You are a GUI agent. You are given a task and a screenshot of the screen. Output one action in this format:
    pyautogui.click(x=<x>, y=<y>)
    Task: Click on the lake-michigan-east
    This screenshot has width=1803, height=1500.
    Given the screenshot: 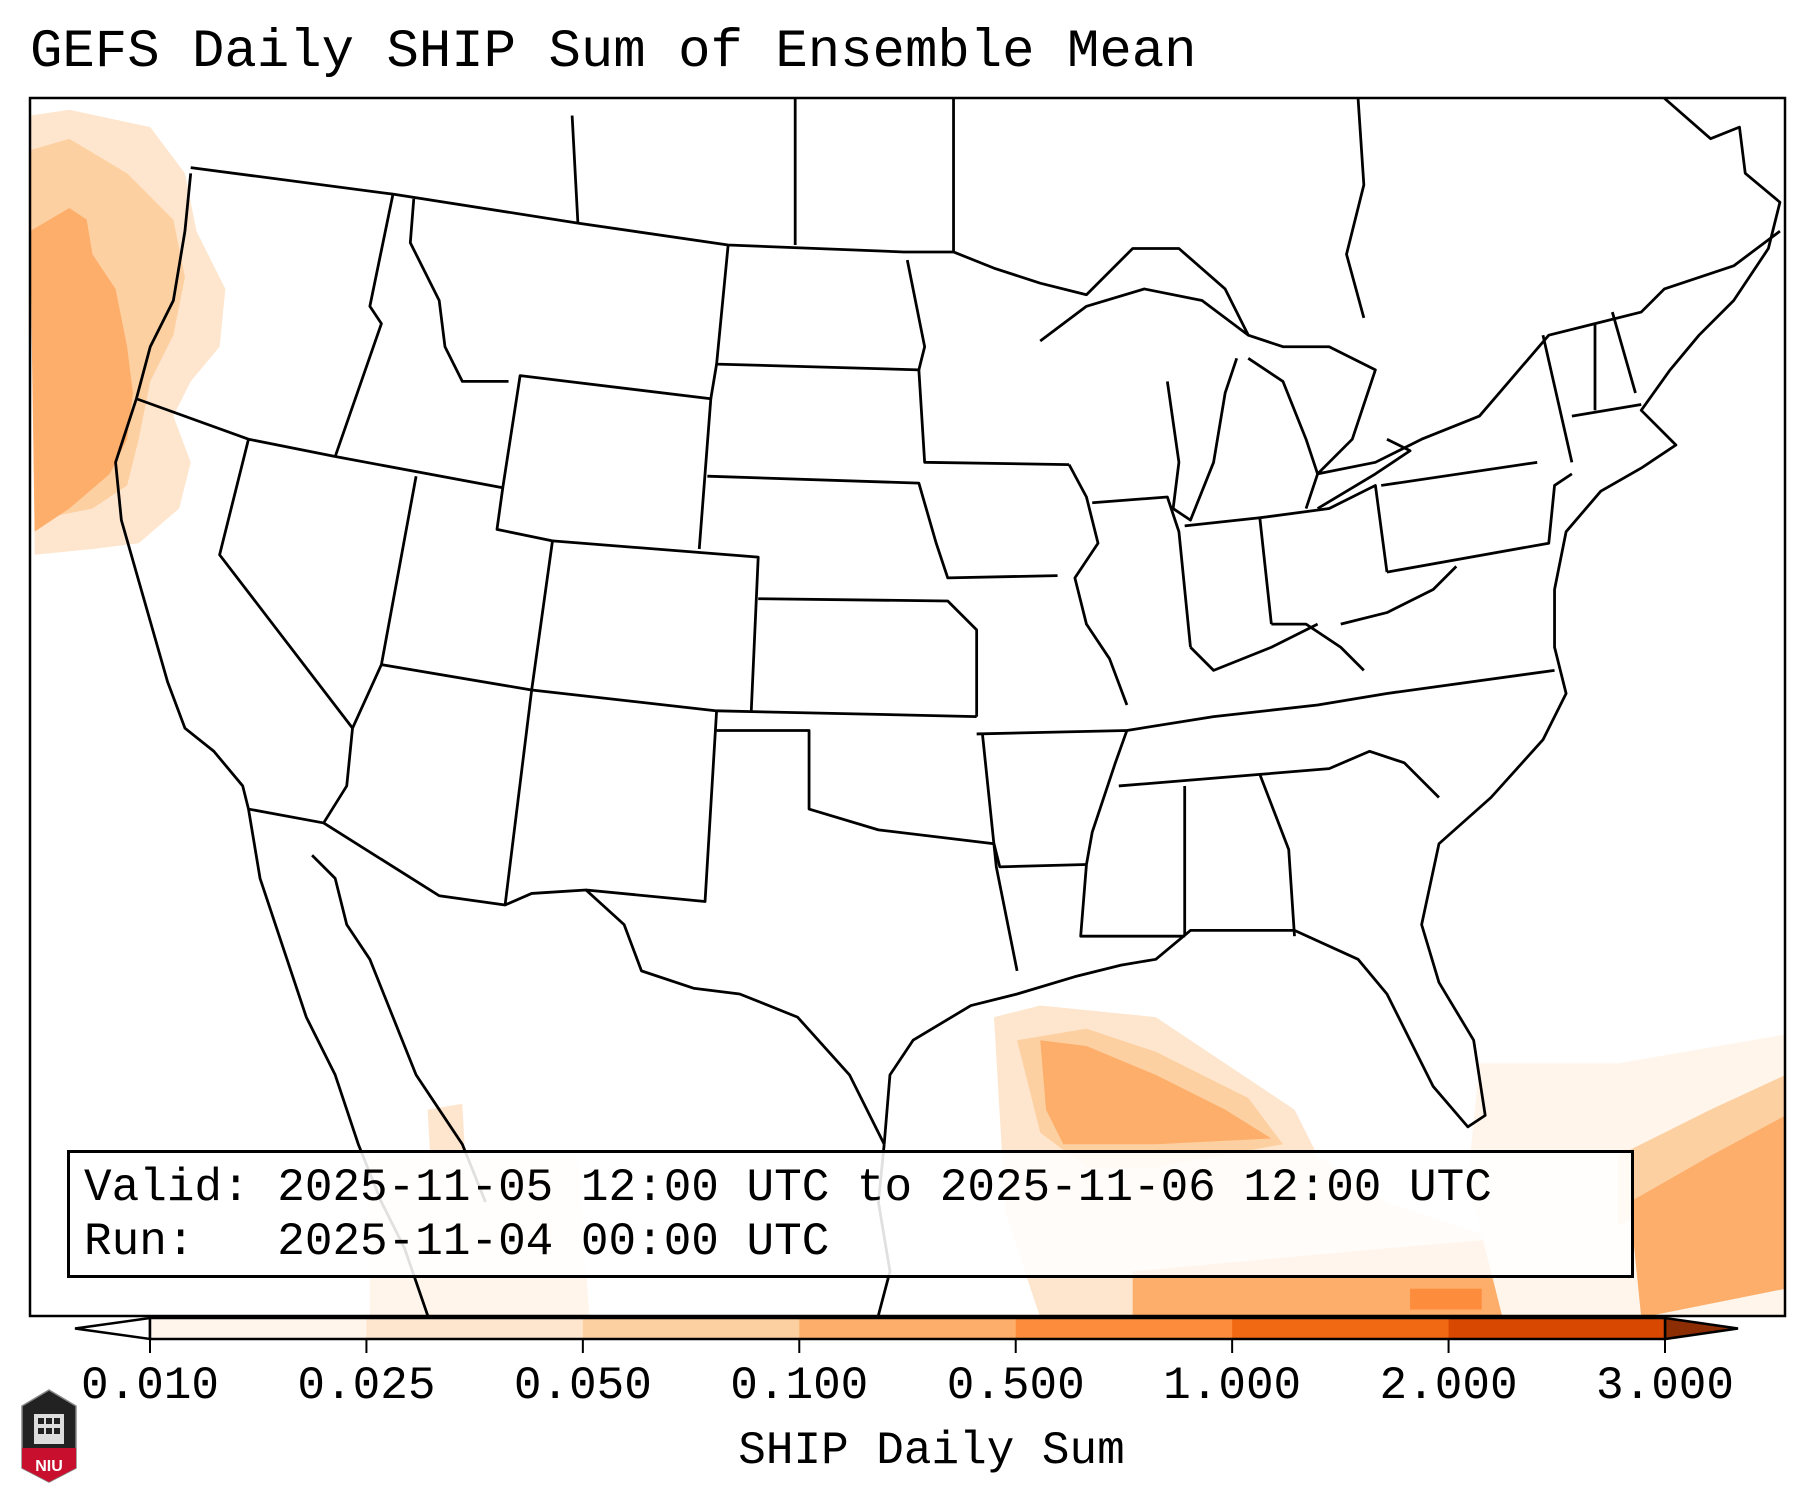 What is the action you would take?
    pyautogui.click(x=1283, y=433)
    